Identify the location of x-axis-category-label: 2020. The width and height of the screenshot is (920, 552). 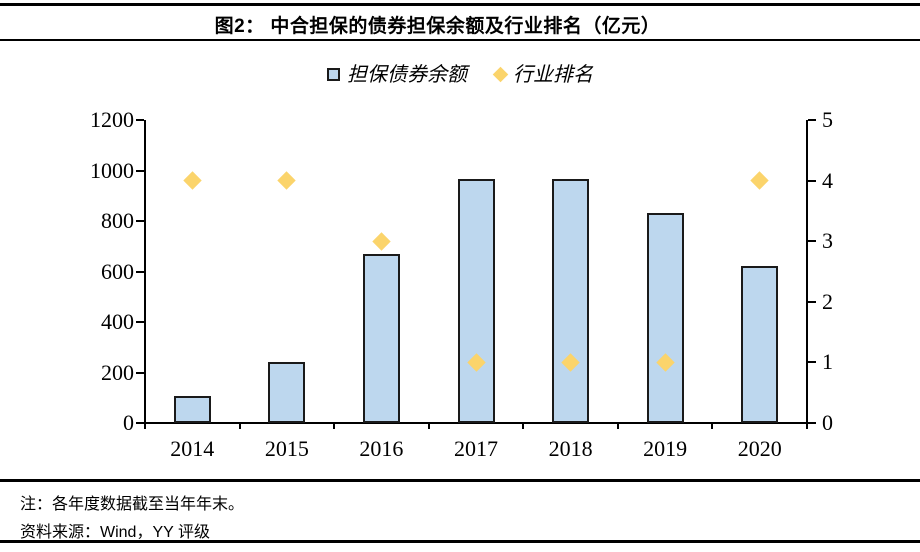
(759, 448).